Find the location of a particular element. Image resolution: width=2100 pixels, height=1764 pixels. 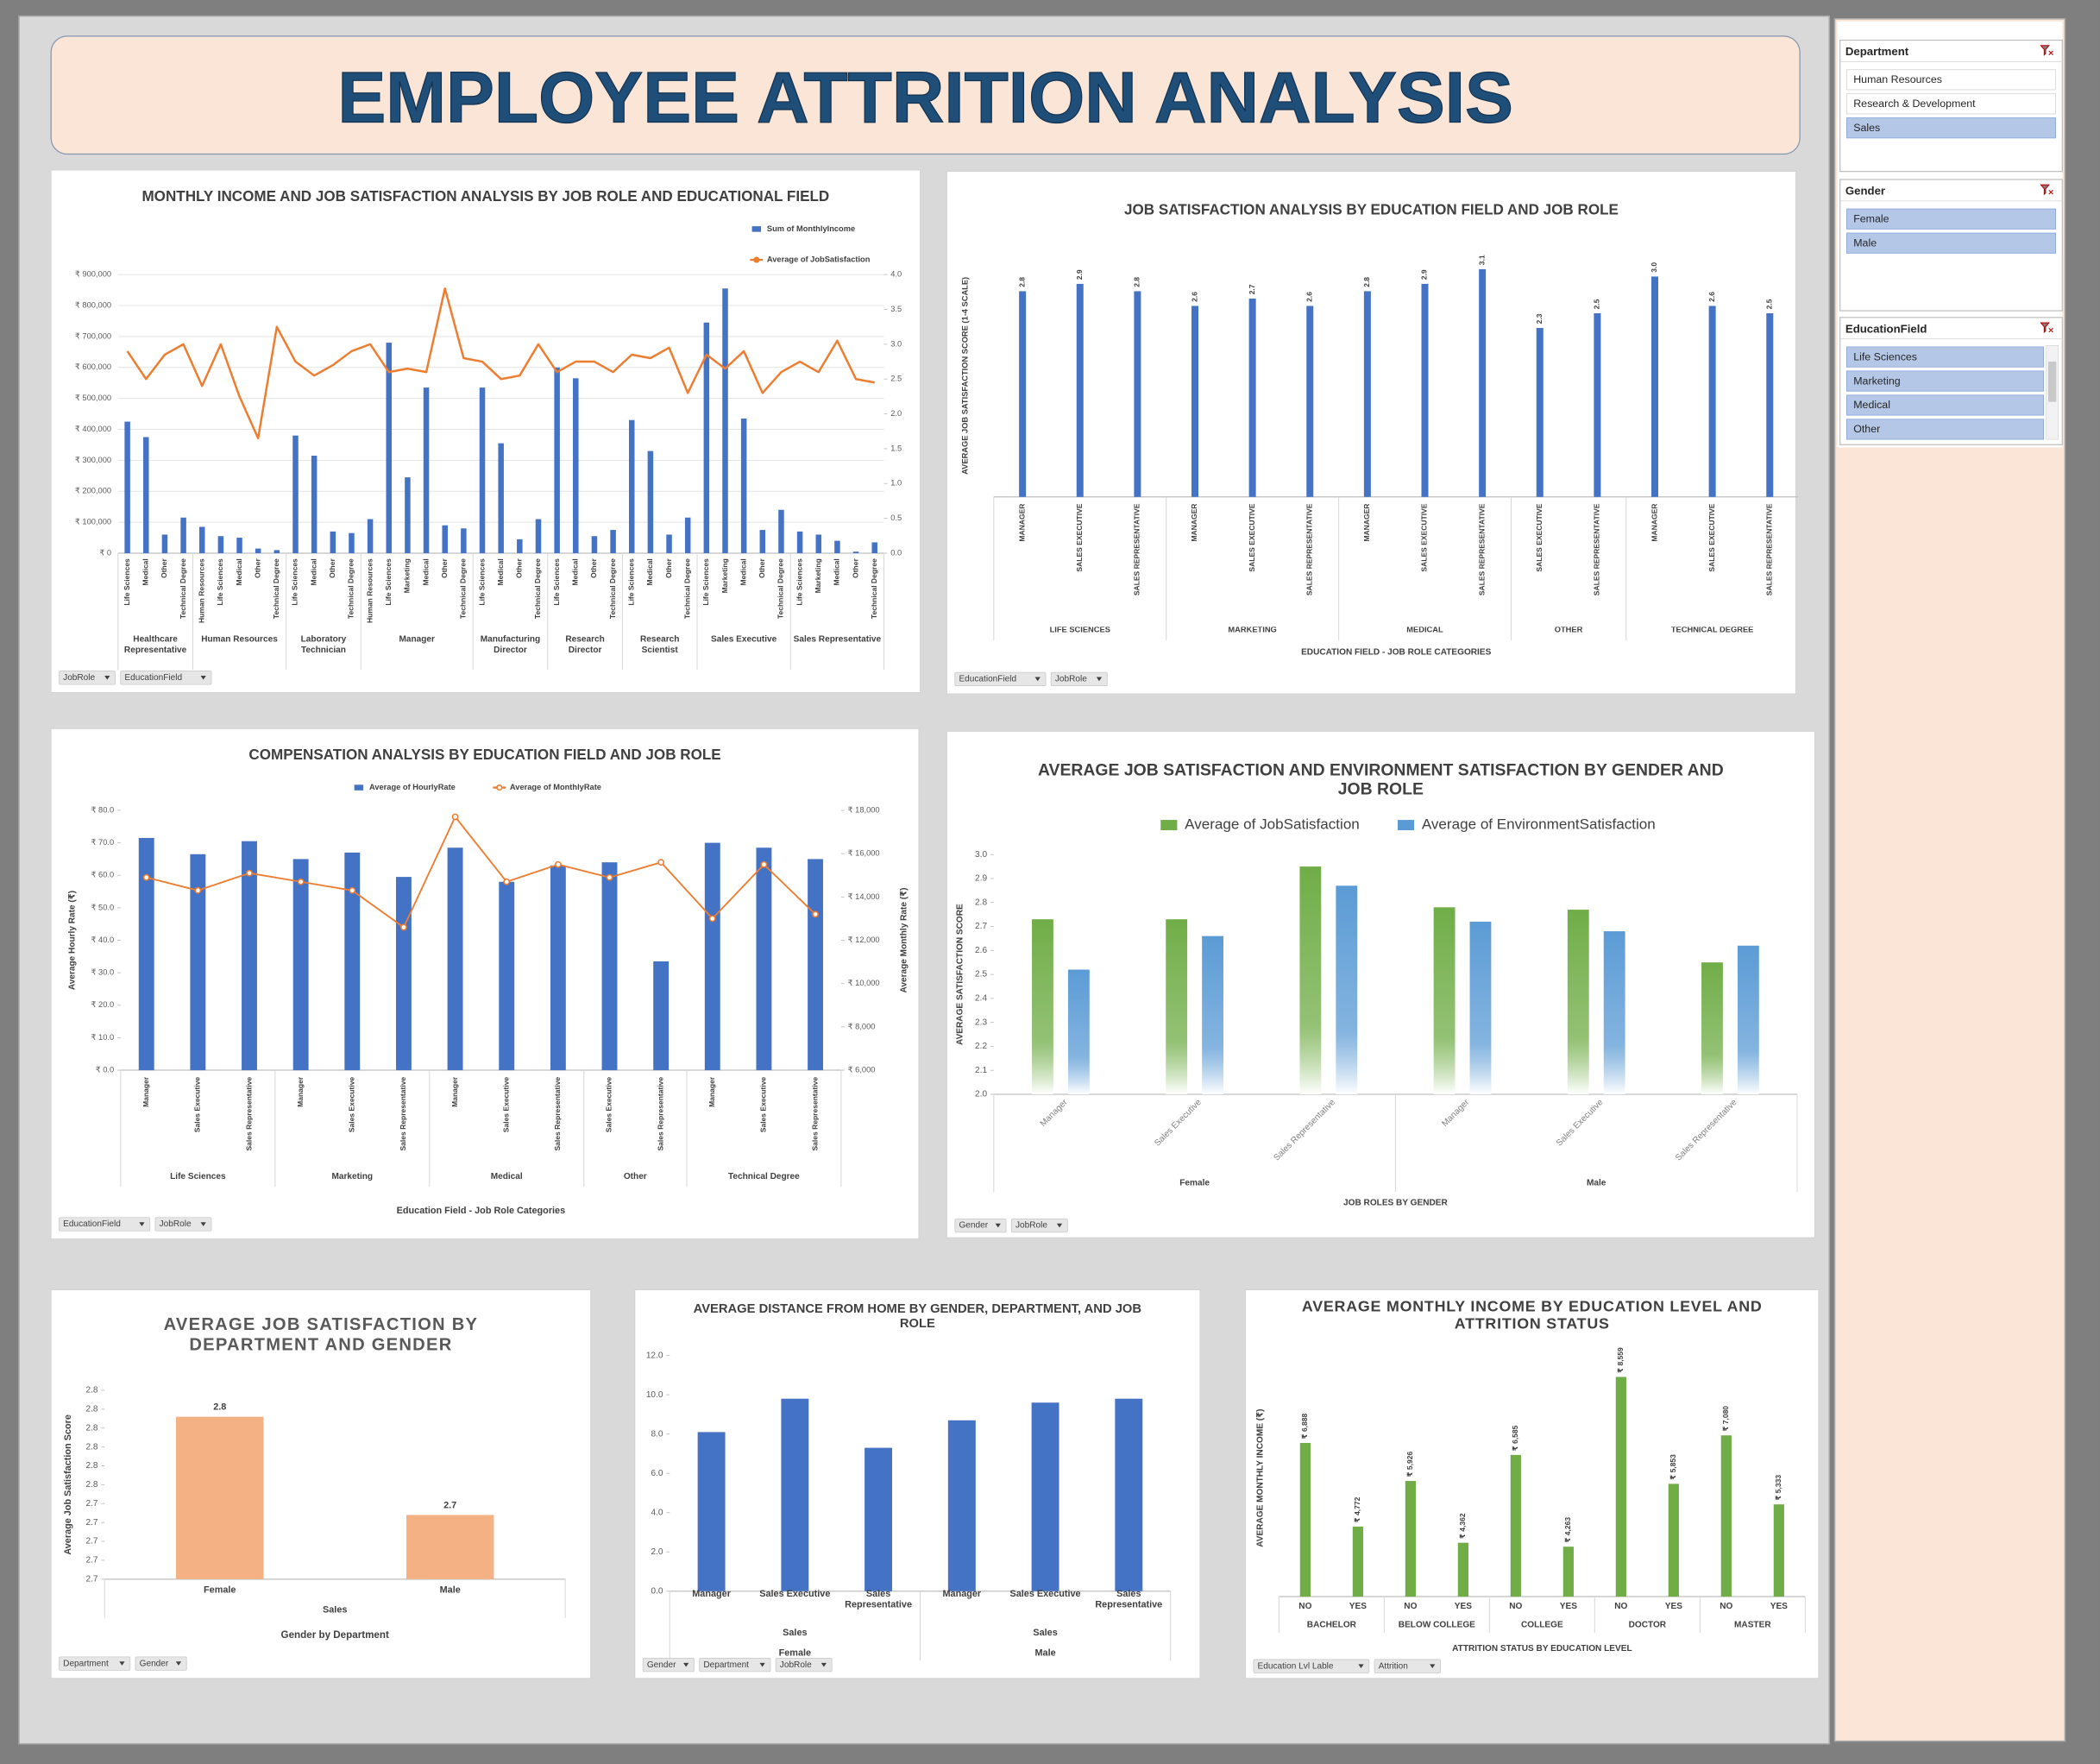

x-group-label: Technical Degree is located at coordinates (763, 1177).